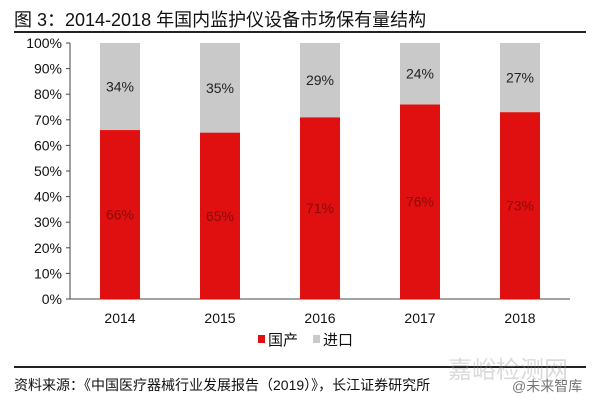  I want to click on x-tick-label: 2016, so click(319, 318).